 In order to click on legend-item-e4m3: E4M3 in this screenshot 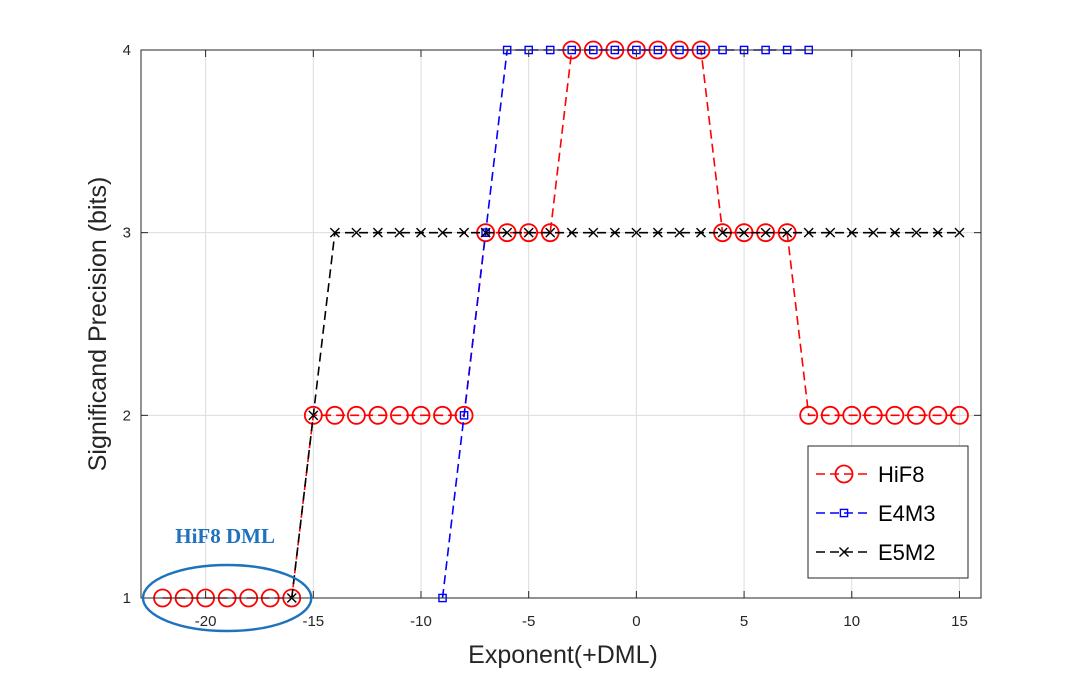, I will do `click(875, 513)`.